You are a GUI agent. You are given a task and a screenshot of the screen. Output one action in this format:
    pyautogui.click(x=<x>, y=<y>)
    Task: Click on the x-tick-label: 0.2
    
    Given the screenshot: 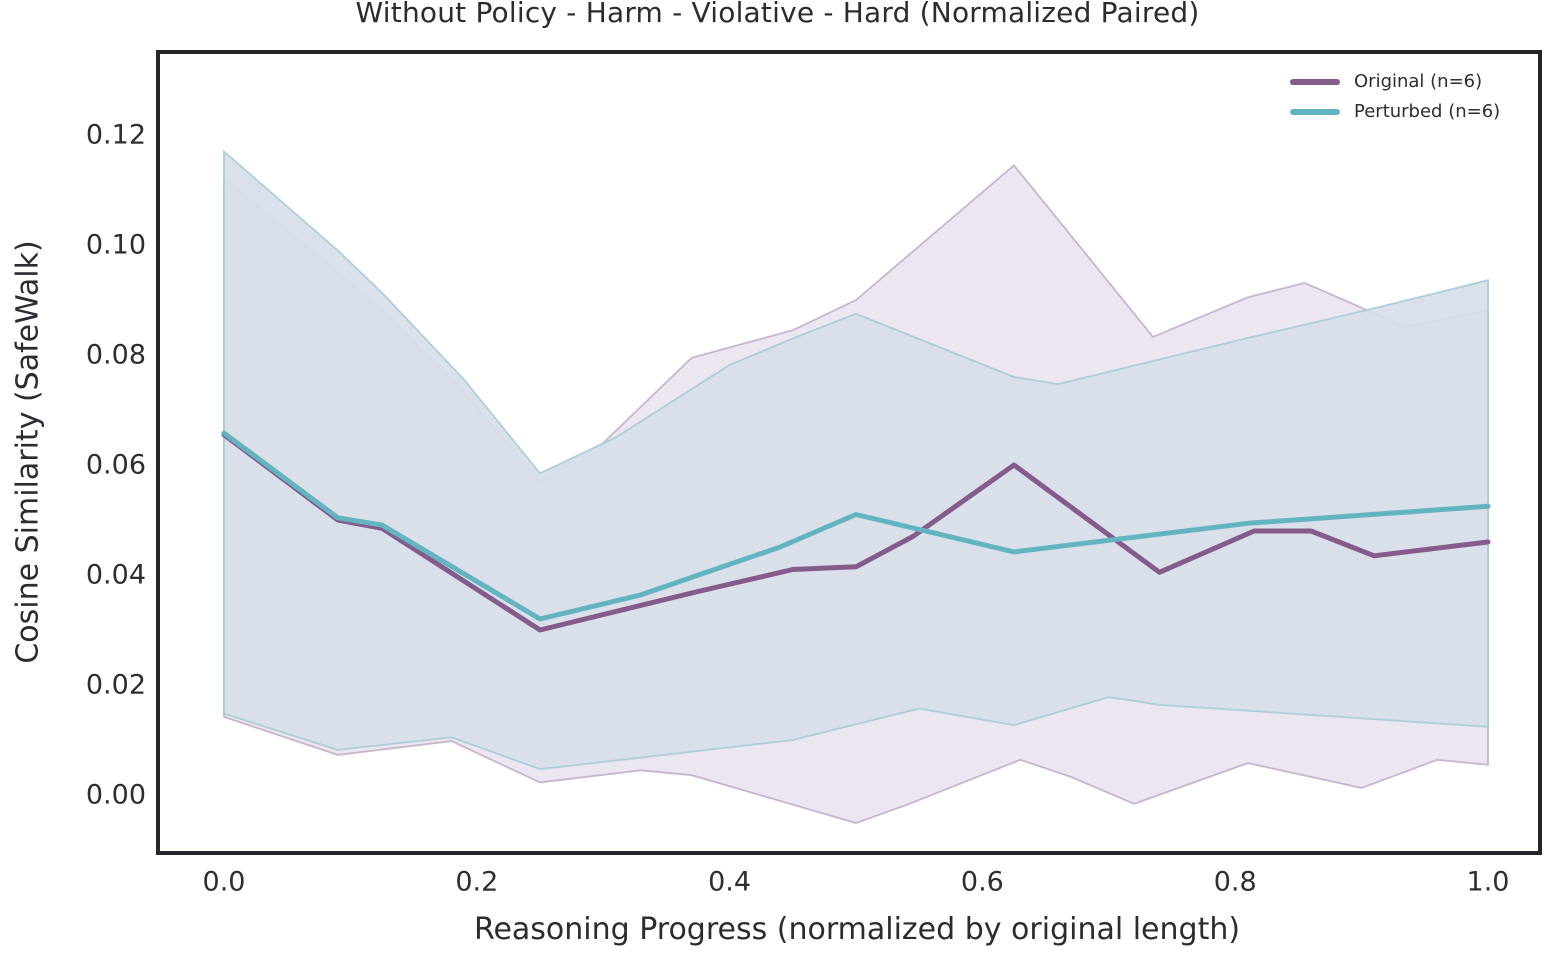 What is the action you would take?
    pyautogui.click(x=477, y=882)
    